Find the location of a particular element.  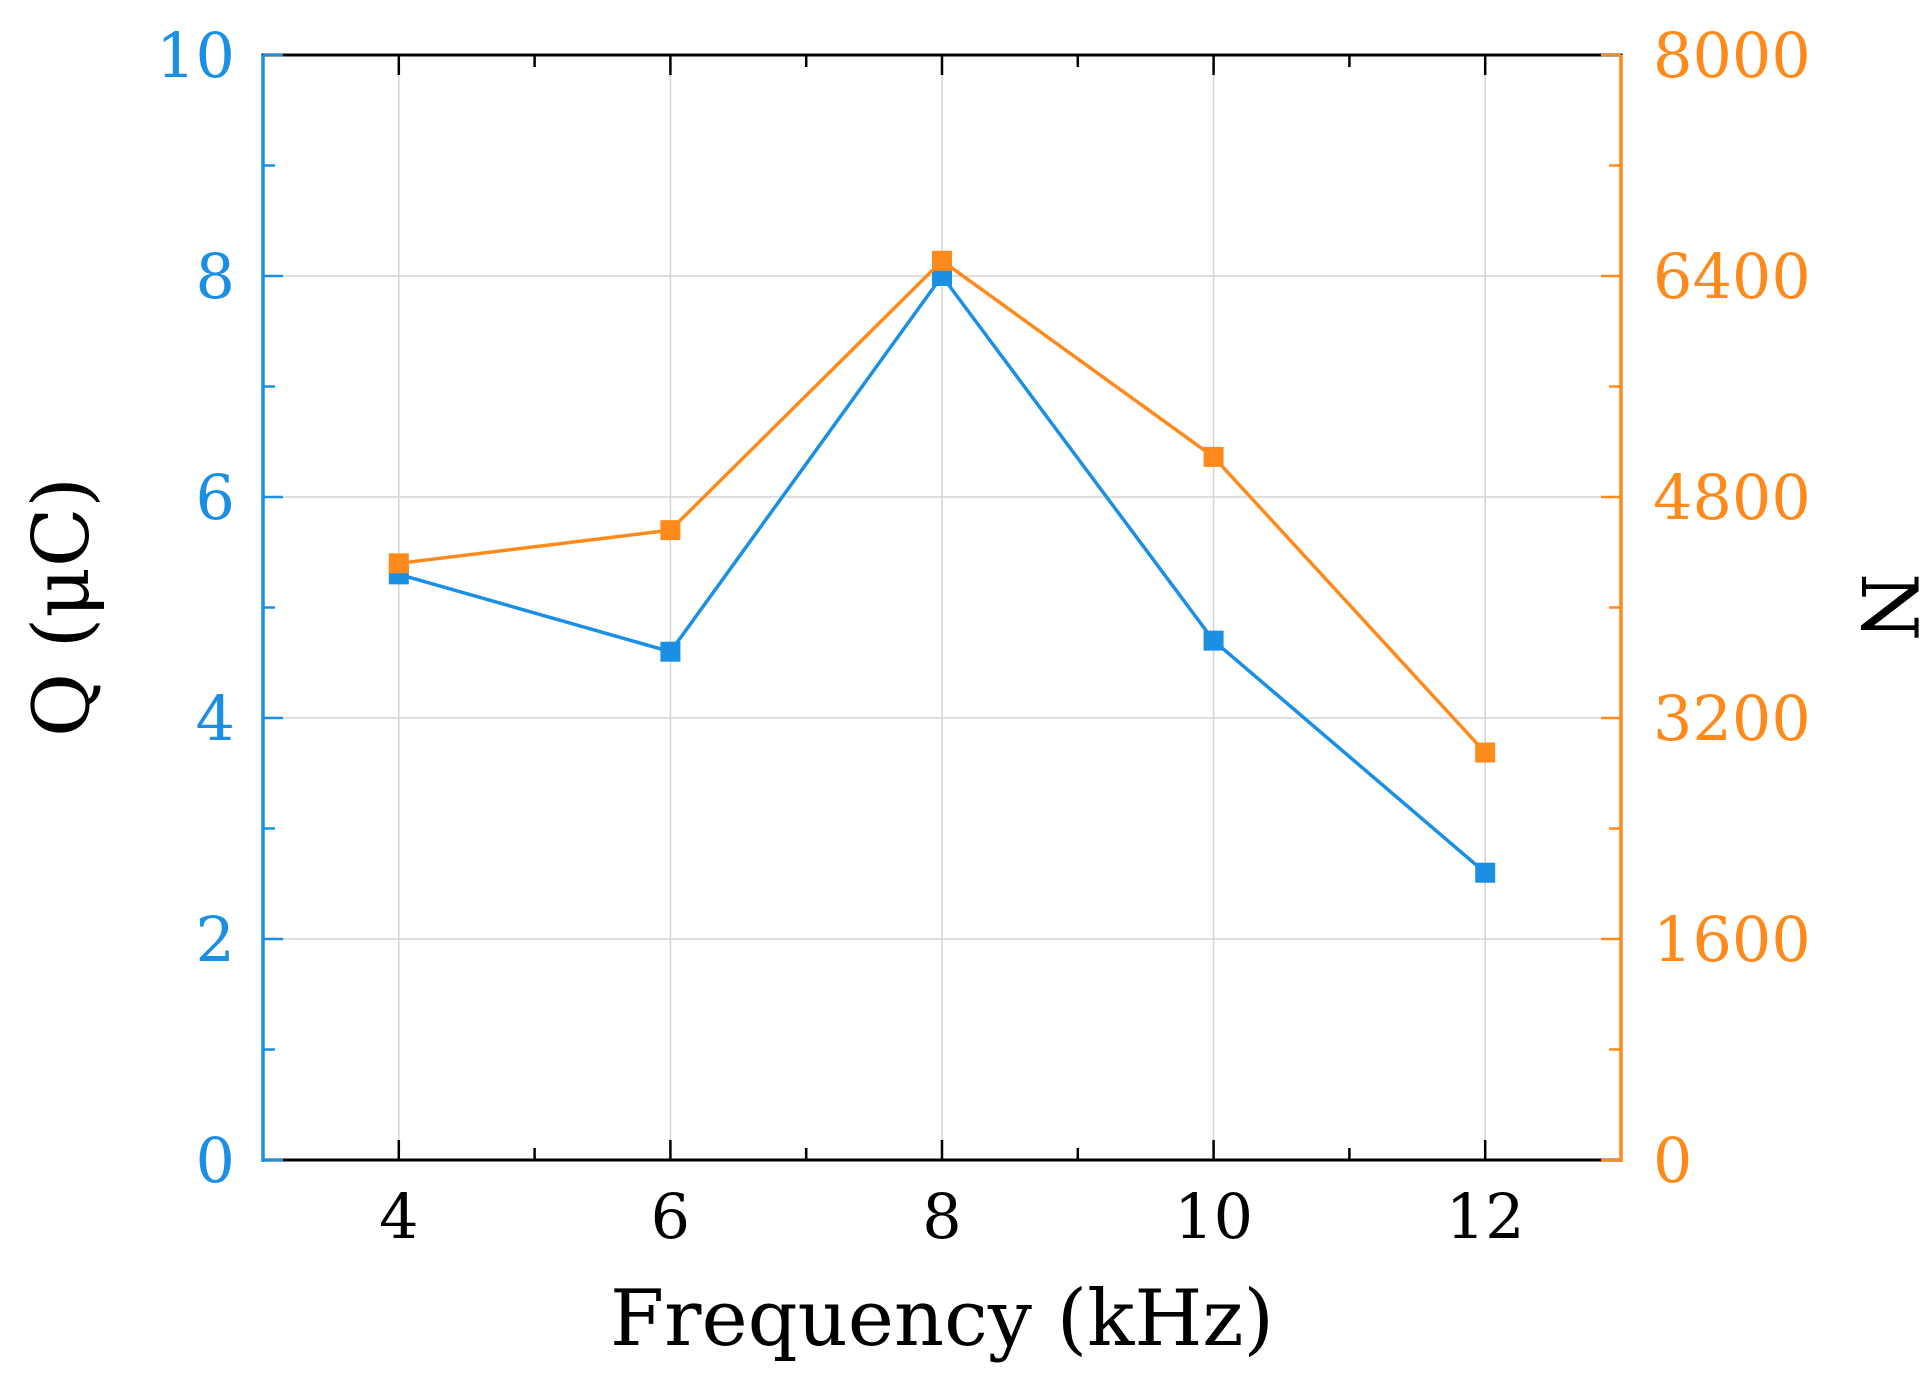

y-right-tick-label: 6400 is located at coordinates (1732, 276).